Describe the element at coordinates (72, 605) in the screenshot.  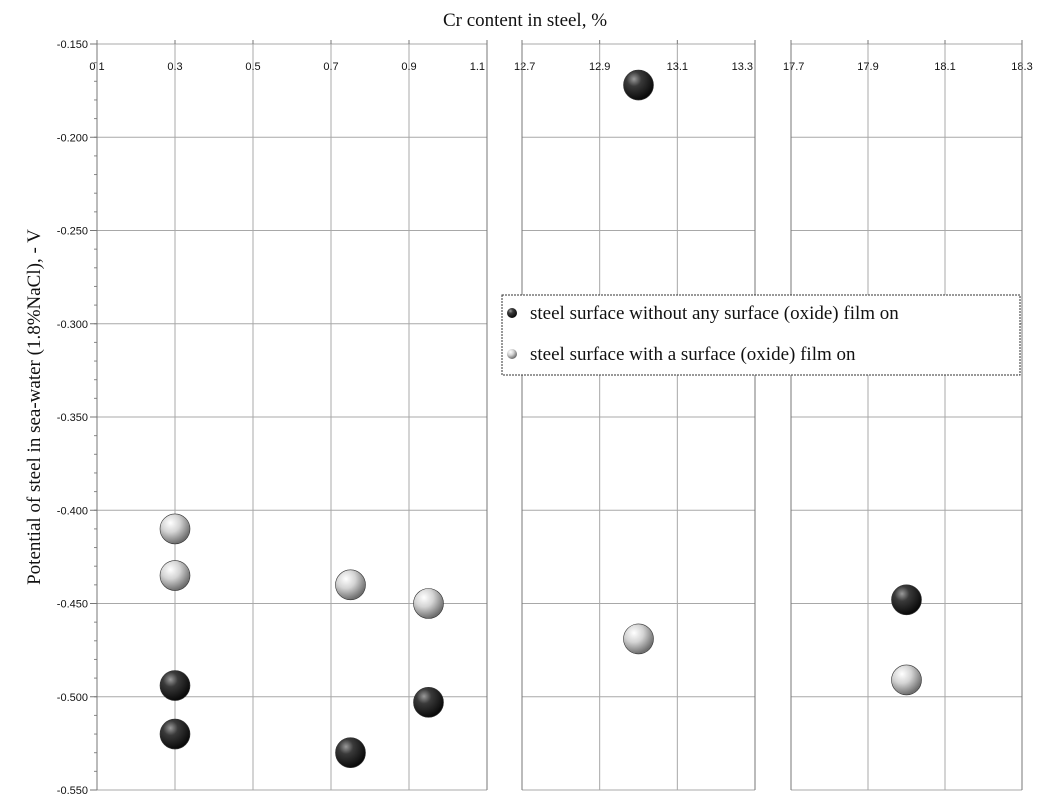
I see `y-tick-label: -0.450` at that location.